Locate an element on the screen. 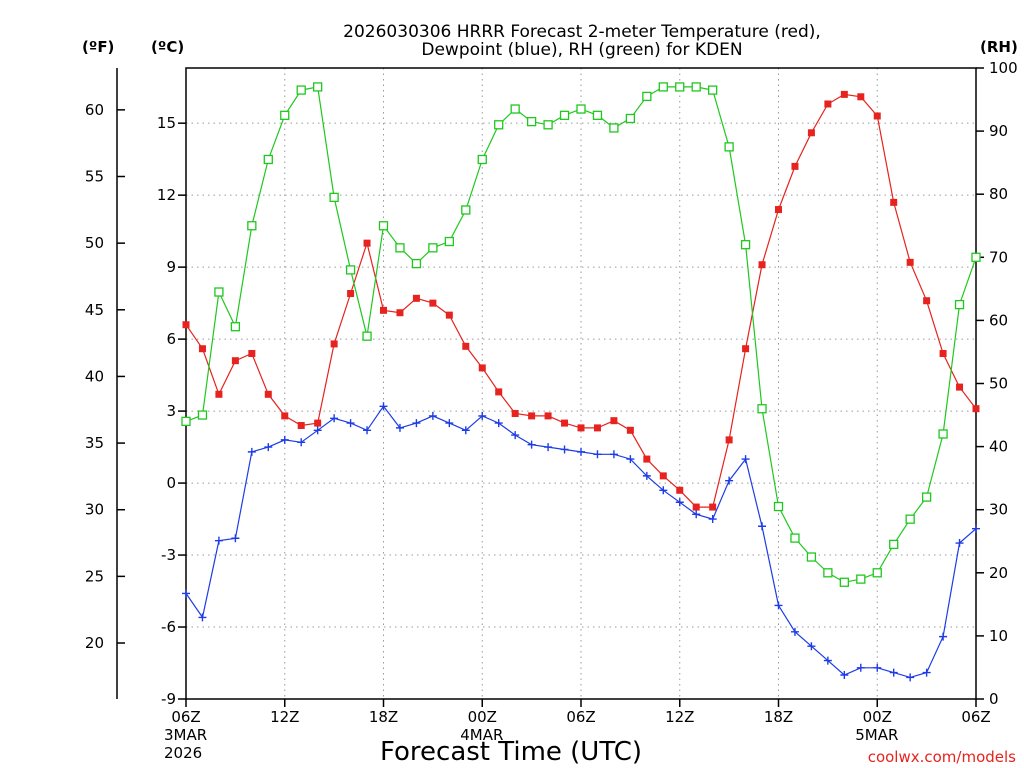 The width and height of the screenshot is (1024, 768). celsius-unit-label: (ºC) is located at coordinates (167, 47).